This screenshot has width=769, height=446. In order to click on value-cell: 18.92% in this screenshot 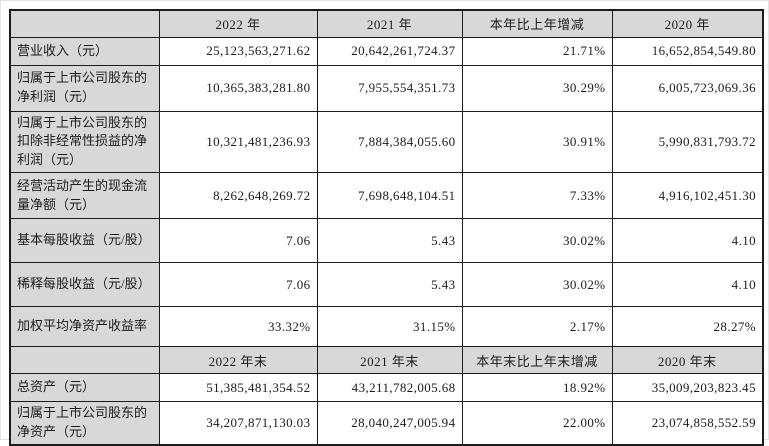, I will do `click(537, 388)`.